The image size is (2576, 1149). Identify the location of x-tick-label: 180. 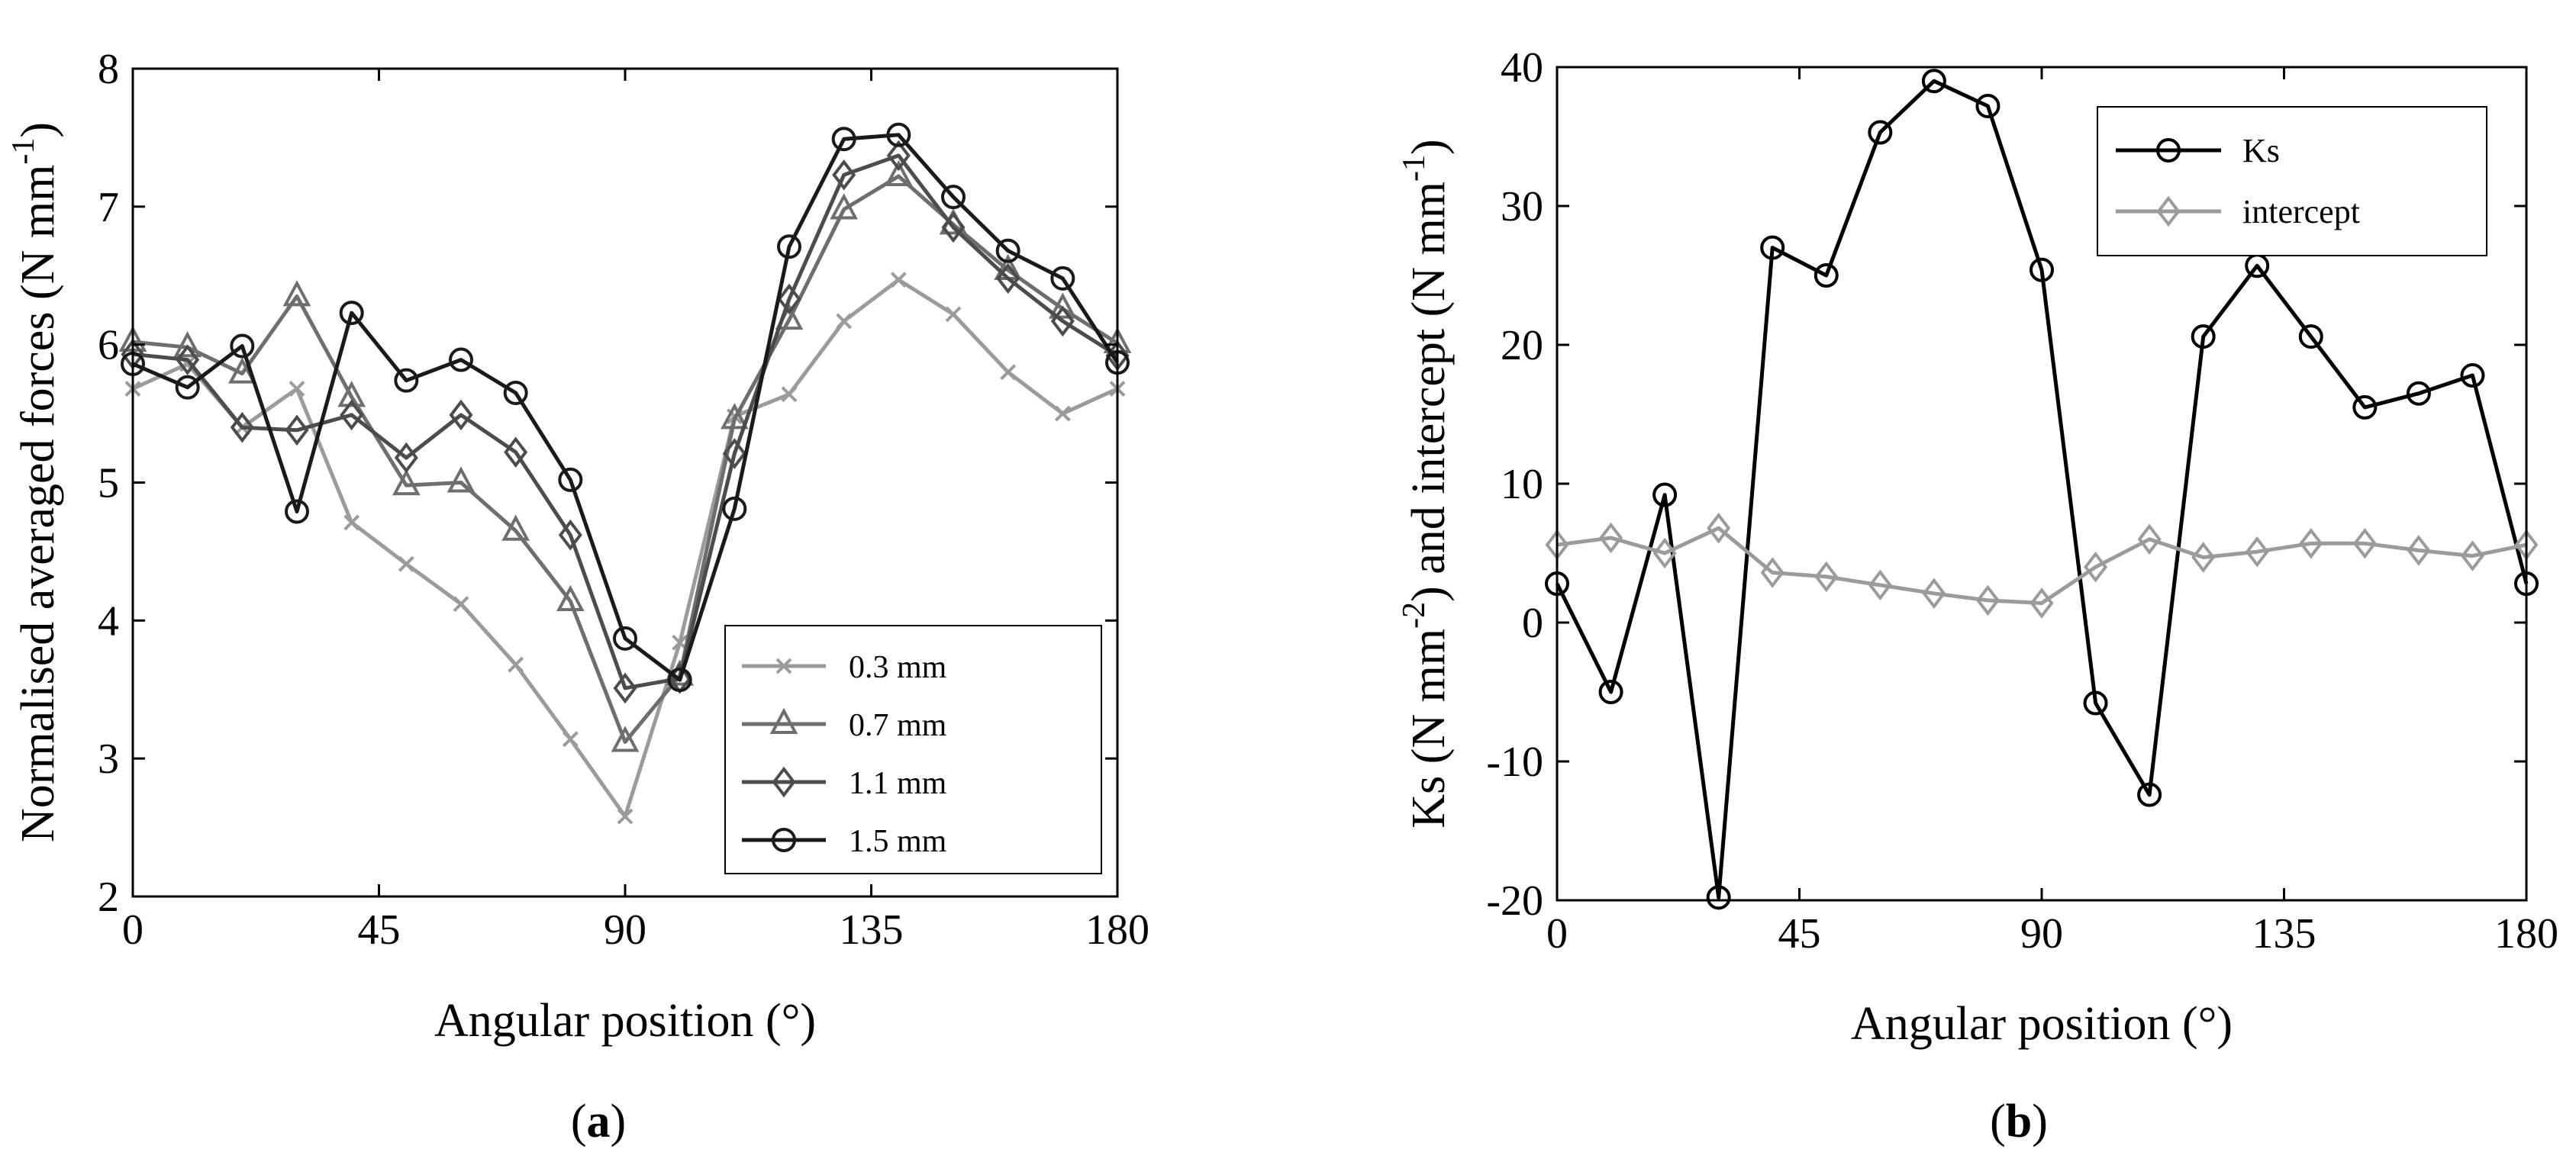
(2526, 934).